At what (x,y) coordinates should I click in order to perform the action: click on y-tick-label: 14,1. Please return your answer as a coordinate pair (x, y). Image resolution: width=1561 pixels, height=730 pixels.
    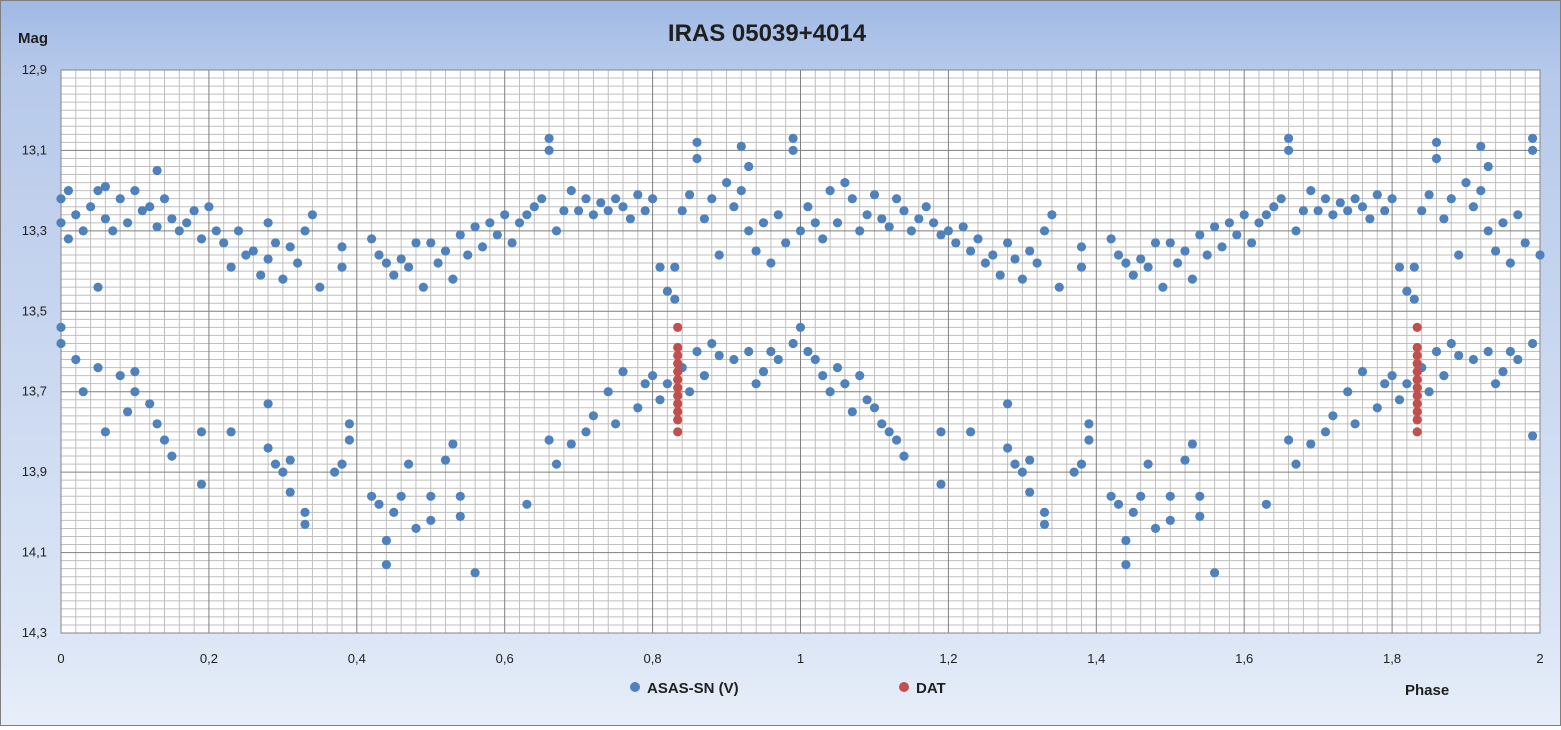
    Looking at the image, I should click on (34, 552).